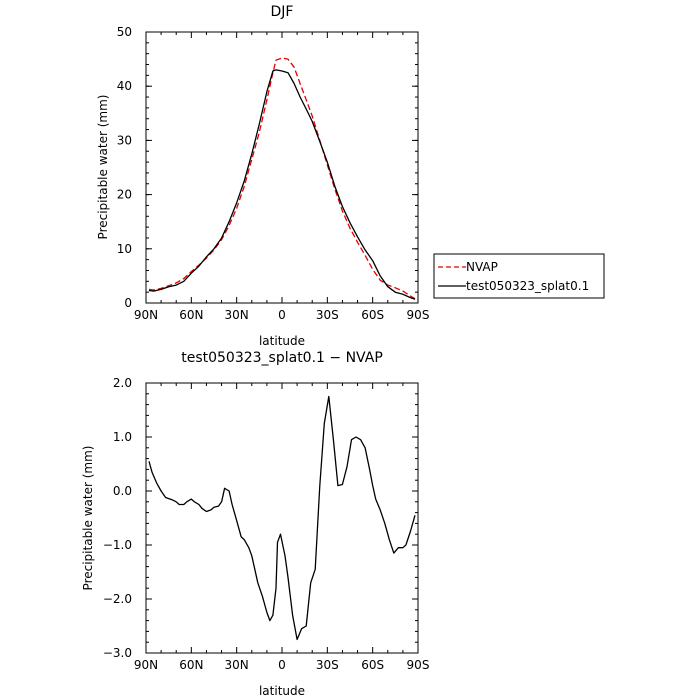  What do you see at coordinates (124, 140) in the screenshot?
I see `y-tick-label: 30` at bounding box center [124, 140].